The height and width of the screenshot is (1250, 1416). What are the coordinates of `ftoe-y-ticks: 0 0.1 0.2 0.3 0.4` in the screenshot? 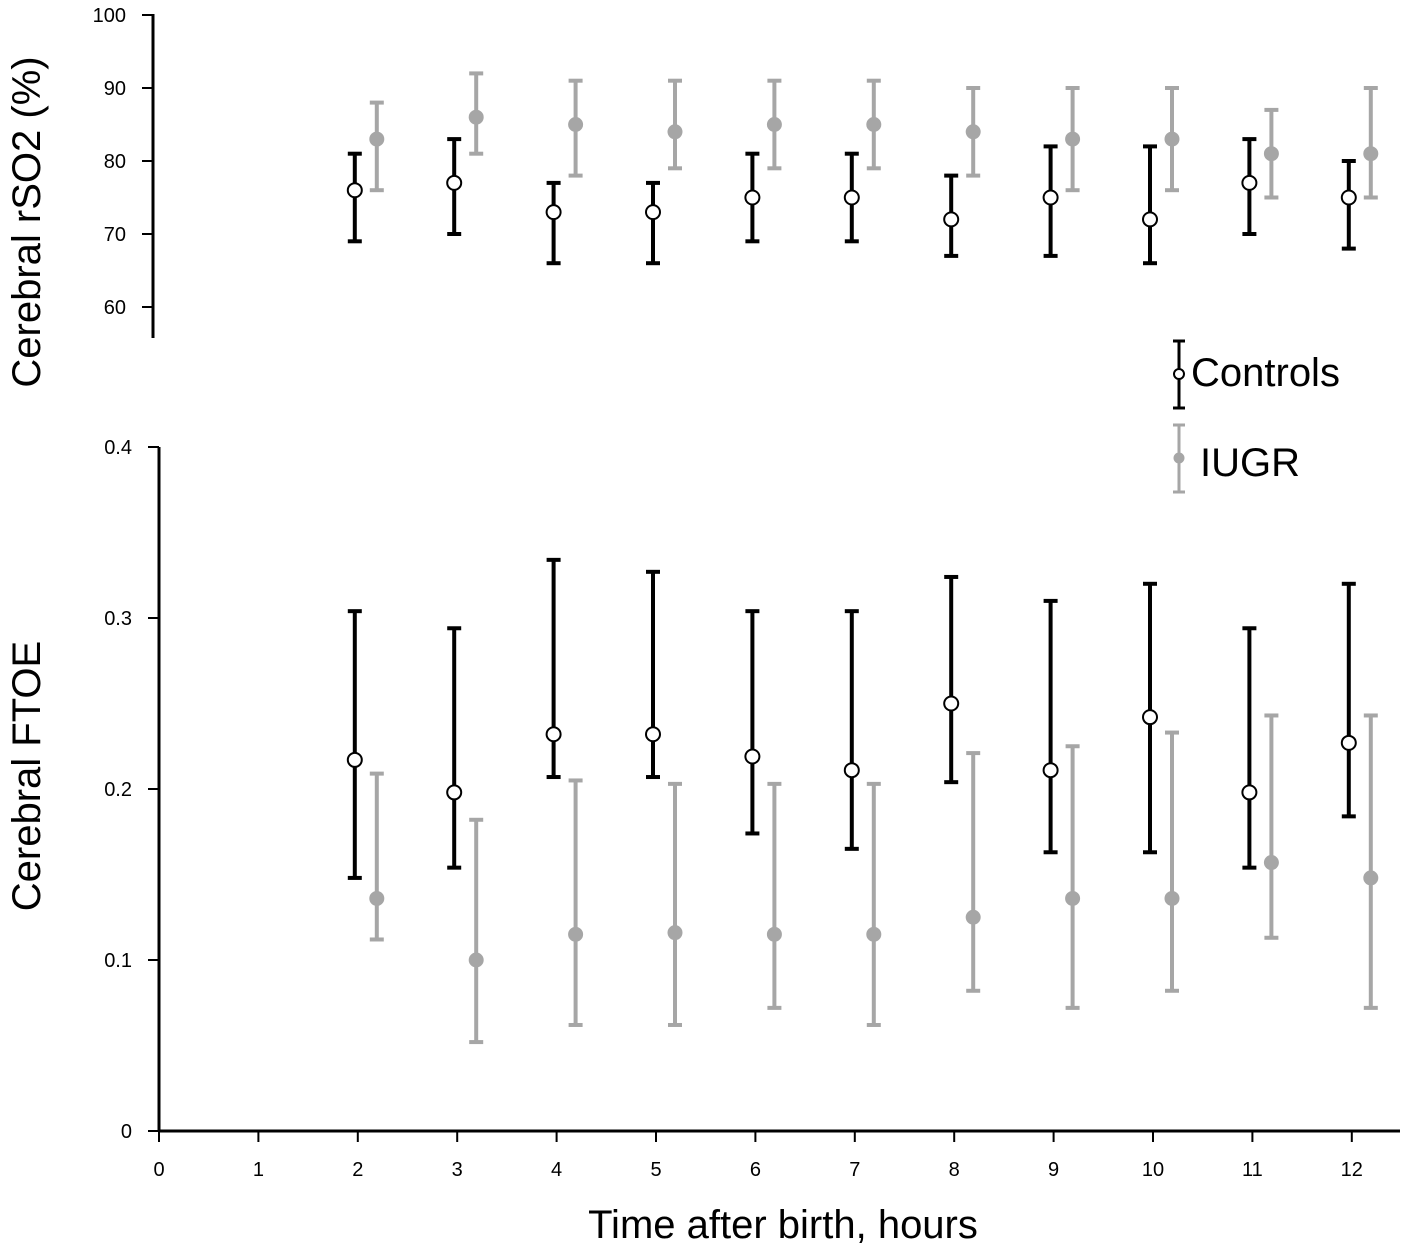 It's located at (131, 790).